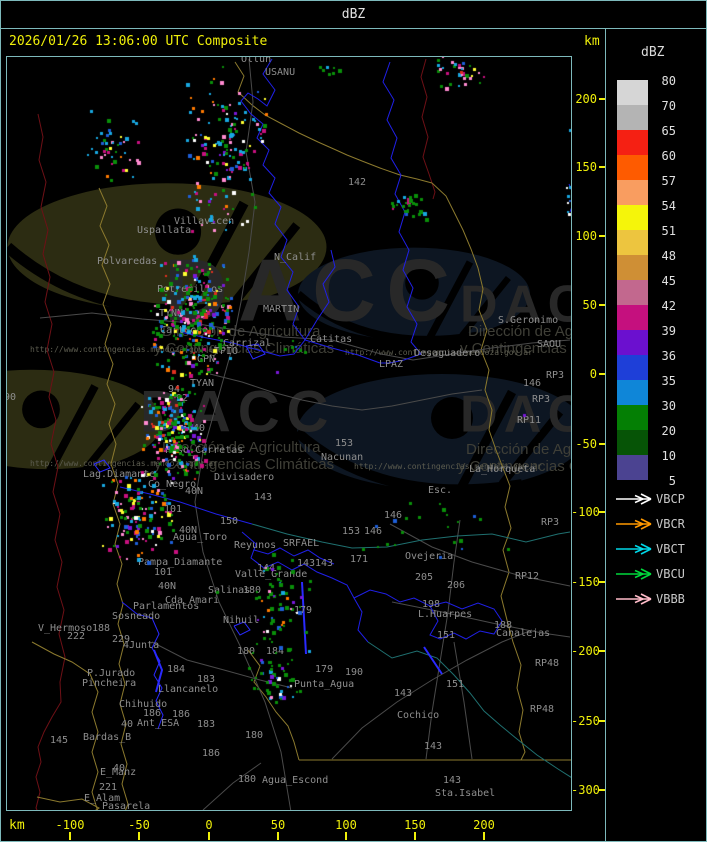  Describe the element at coordinates (668, 231) in the screenshot. I see `scale-tick-label: 51` at that location.